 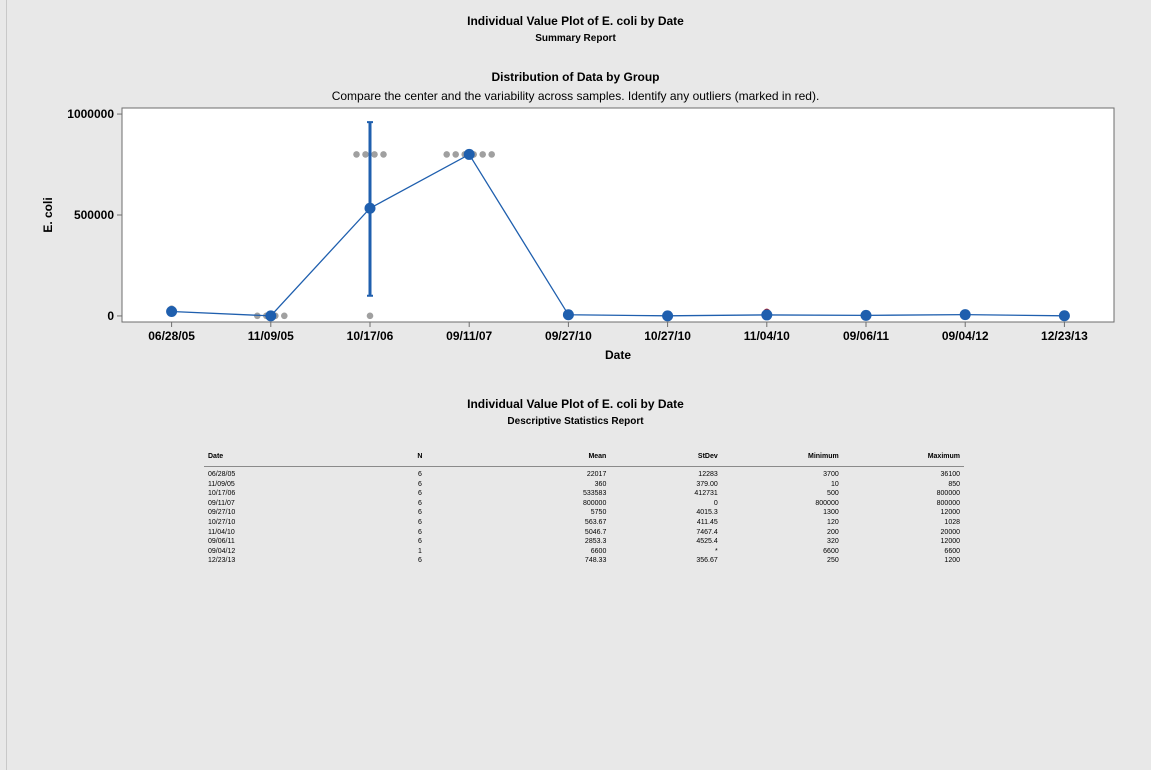 What do you see at coordinates (6, 385) in the screenshot?
I see `frame-border` at bounding box center [6, 385].